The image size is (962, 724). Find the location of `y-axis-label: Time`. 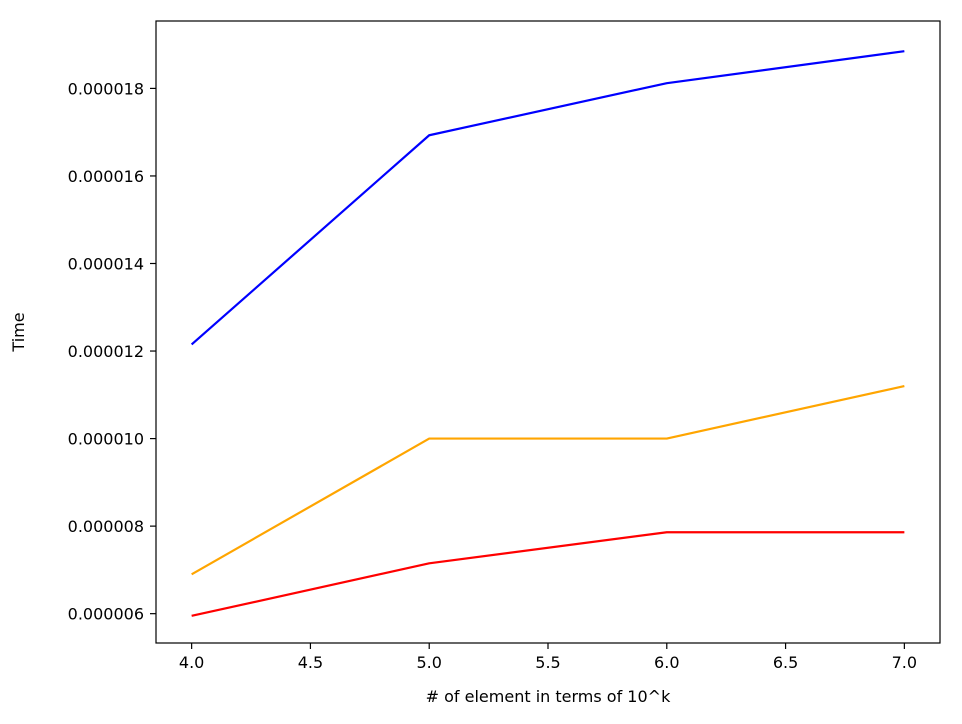

y-axis-label: Time is located at coordinates (18, 332).